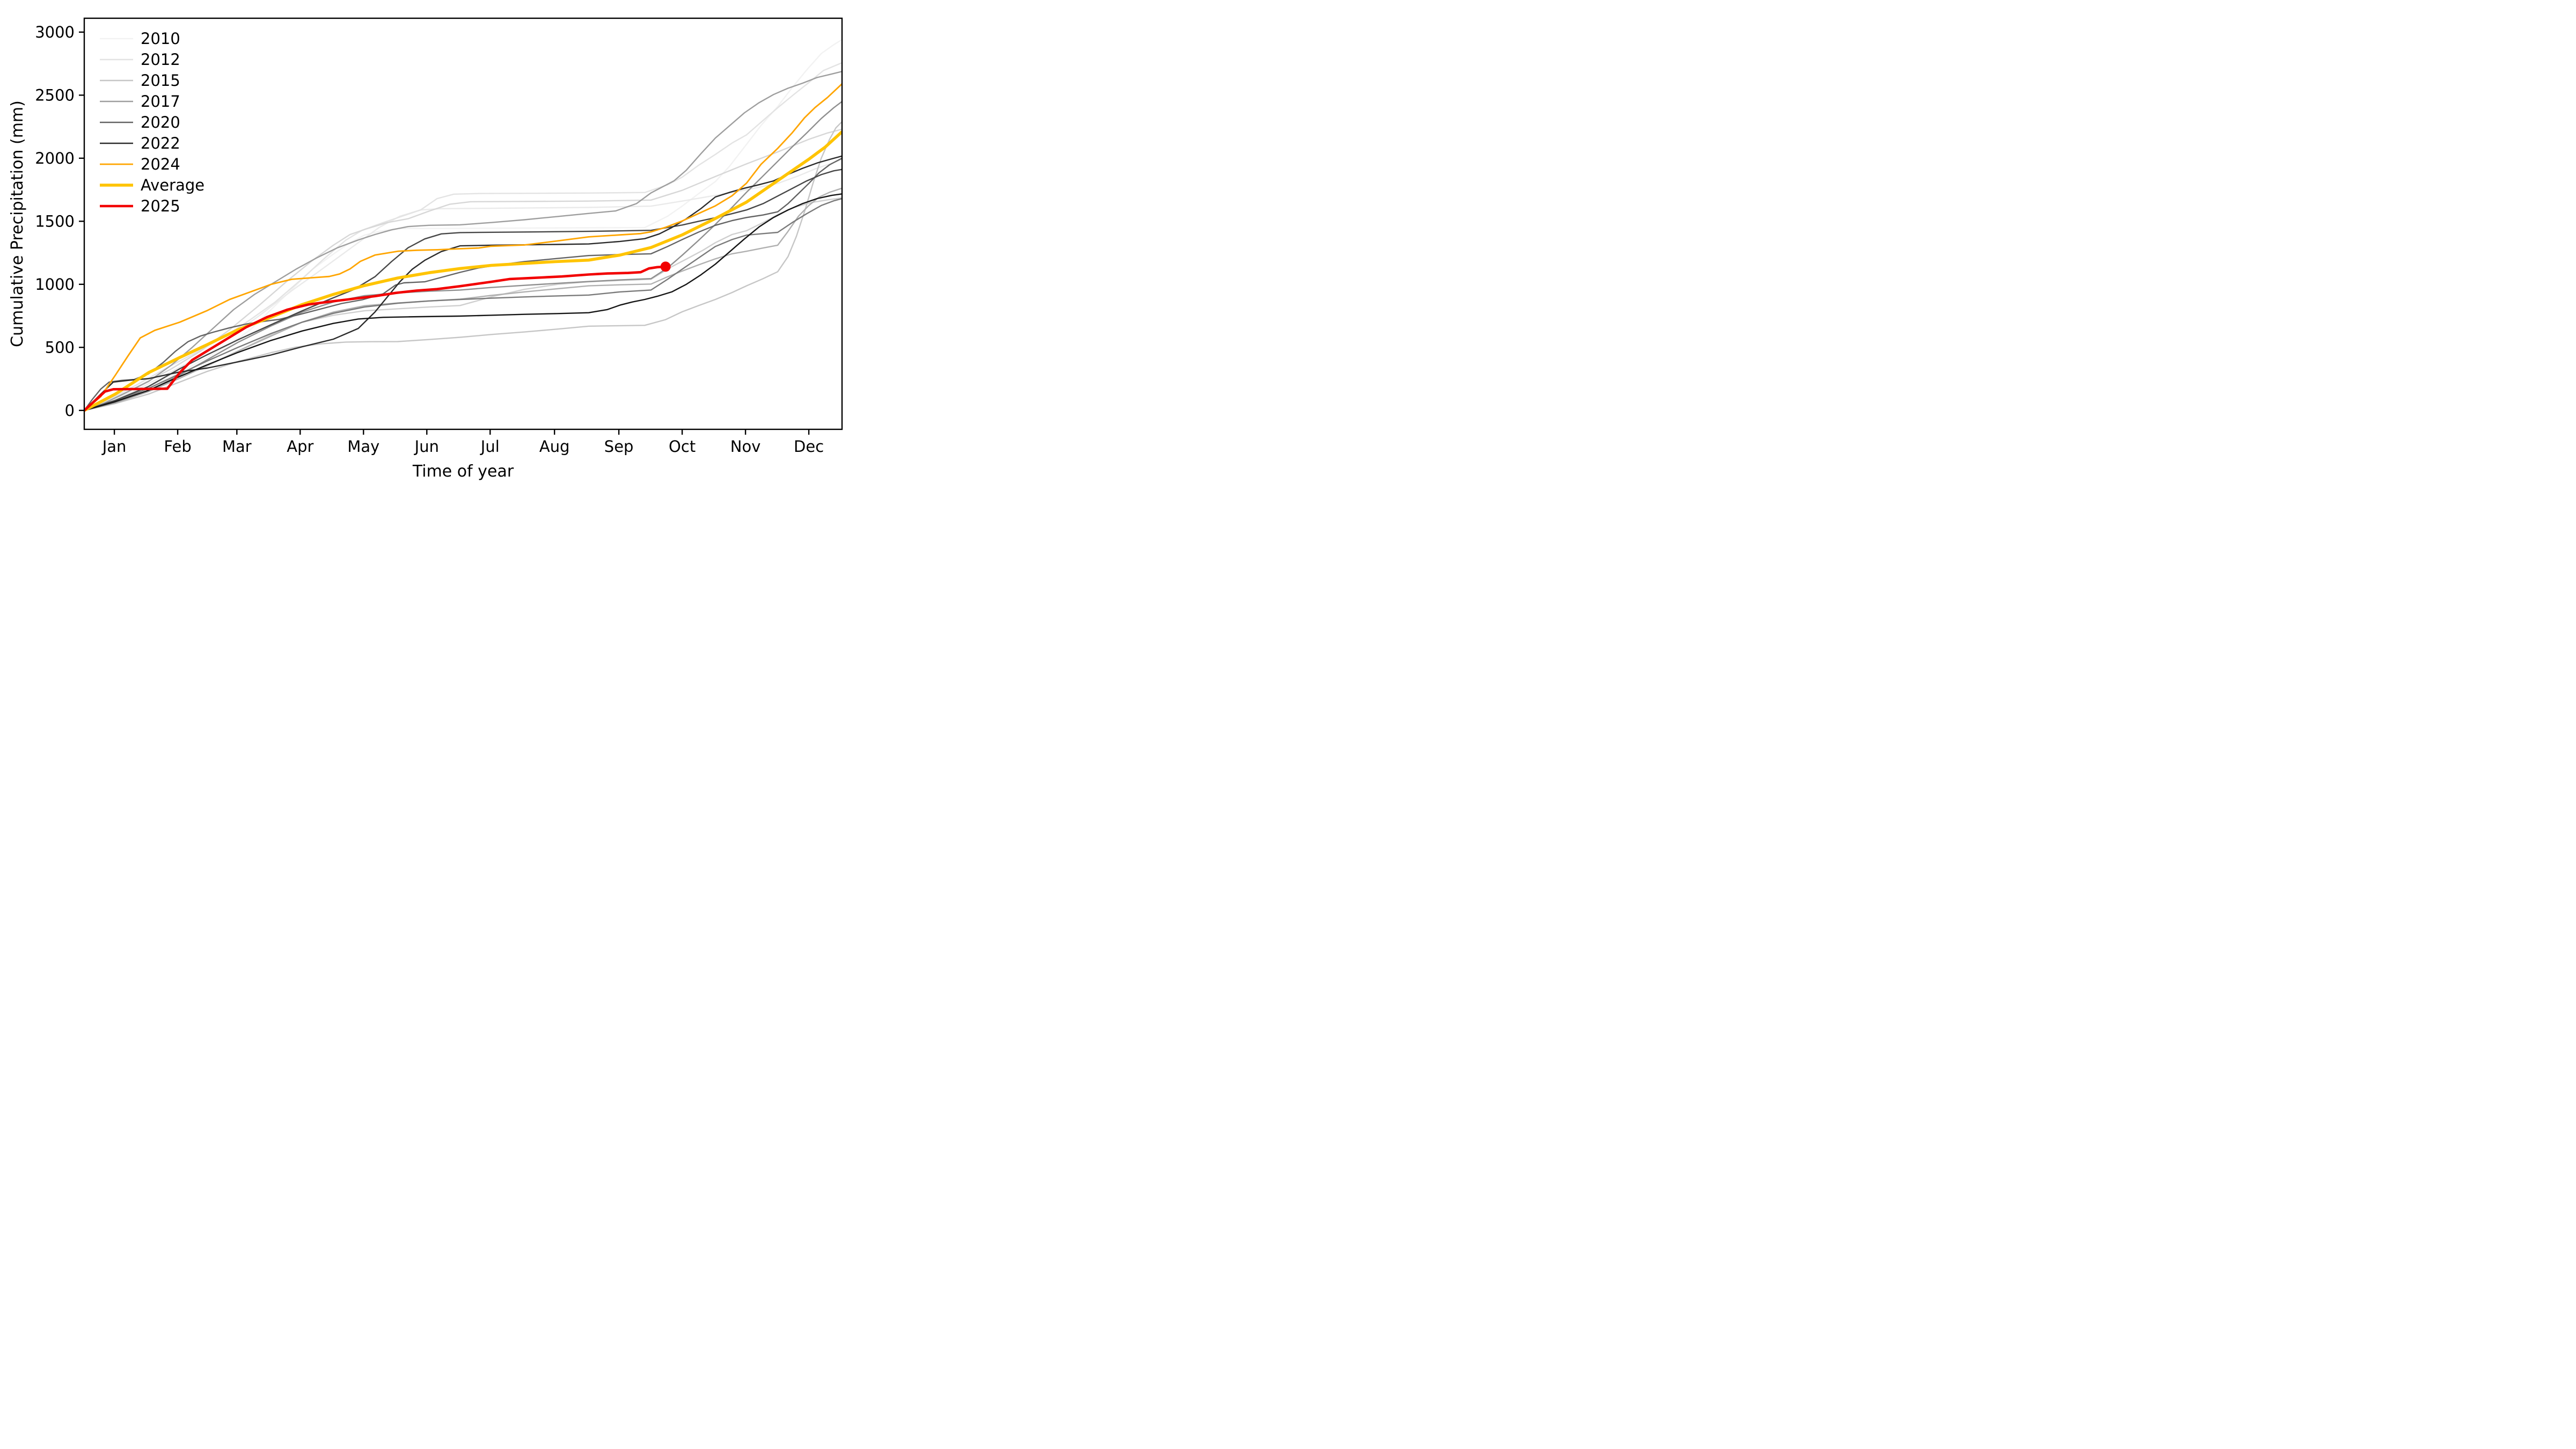 The image size is (2576, 1449). Describe the element at coordinates (60, 347) in the screenshot. I see `y-tick-label: 500` at that location.